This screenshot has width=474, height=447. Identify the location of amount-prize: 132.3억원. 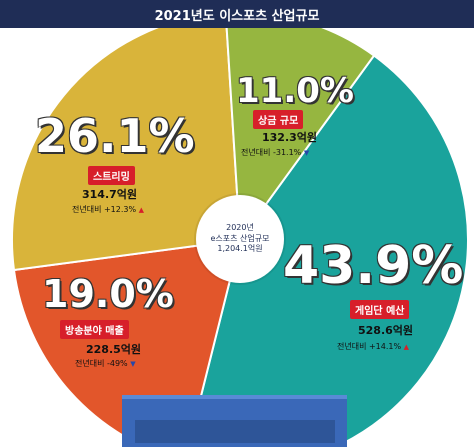
(290, 137).